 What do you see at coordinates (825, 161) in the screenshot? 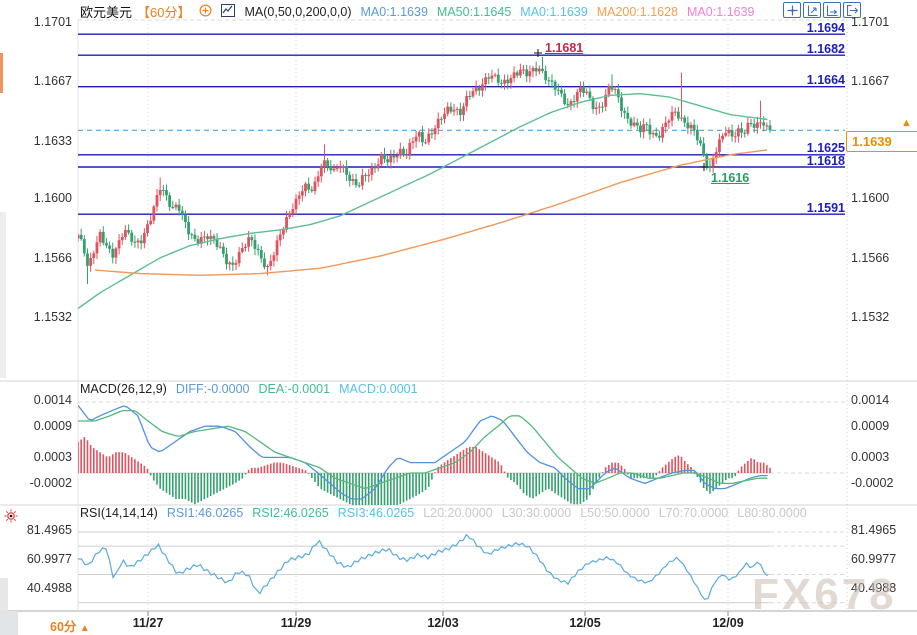
I see `level-label: 1.1618` at bounding box center [825, 161].